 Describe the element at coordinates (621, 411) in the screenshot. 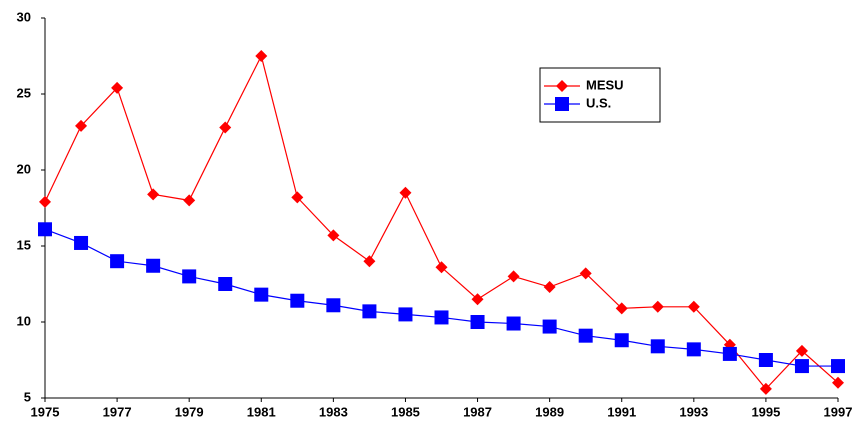

I see `x-tick-label: 1991` at that location.